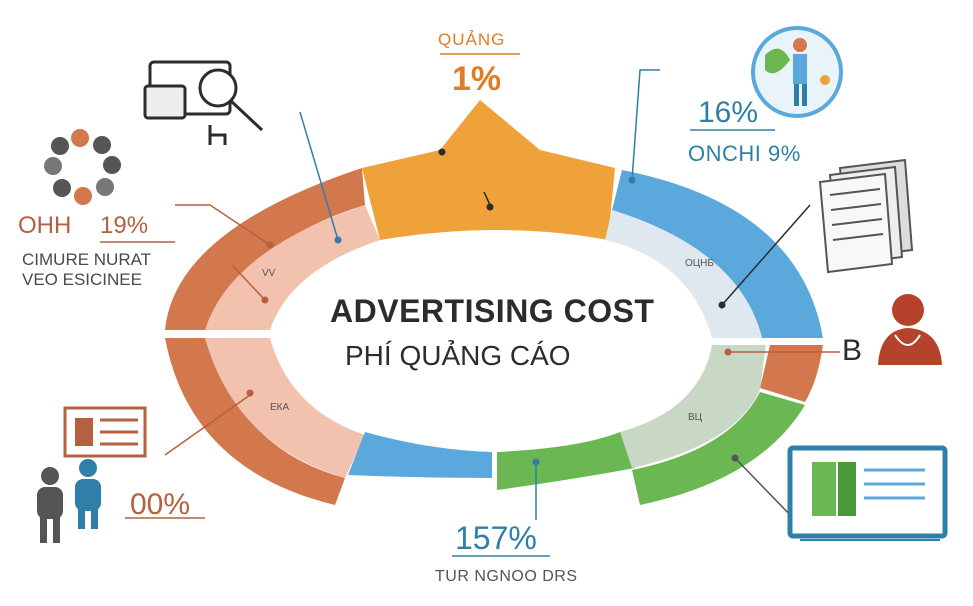 The width and height of the screenshot is (973, 606). I want to click on segment-green-bottom, so click(566, 461).